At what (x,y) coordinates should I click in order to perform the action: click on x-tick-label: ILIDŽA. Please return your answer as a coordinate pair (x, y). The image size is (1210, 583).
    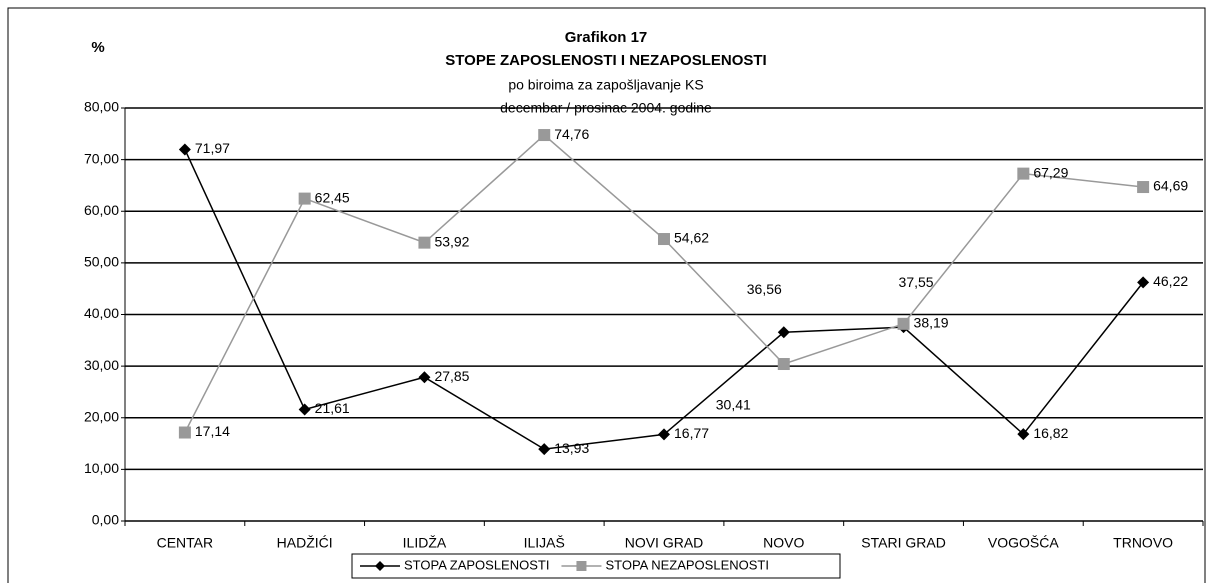
    Looking at the image, I should click on (425, 543).